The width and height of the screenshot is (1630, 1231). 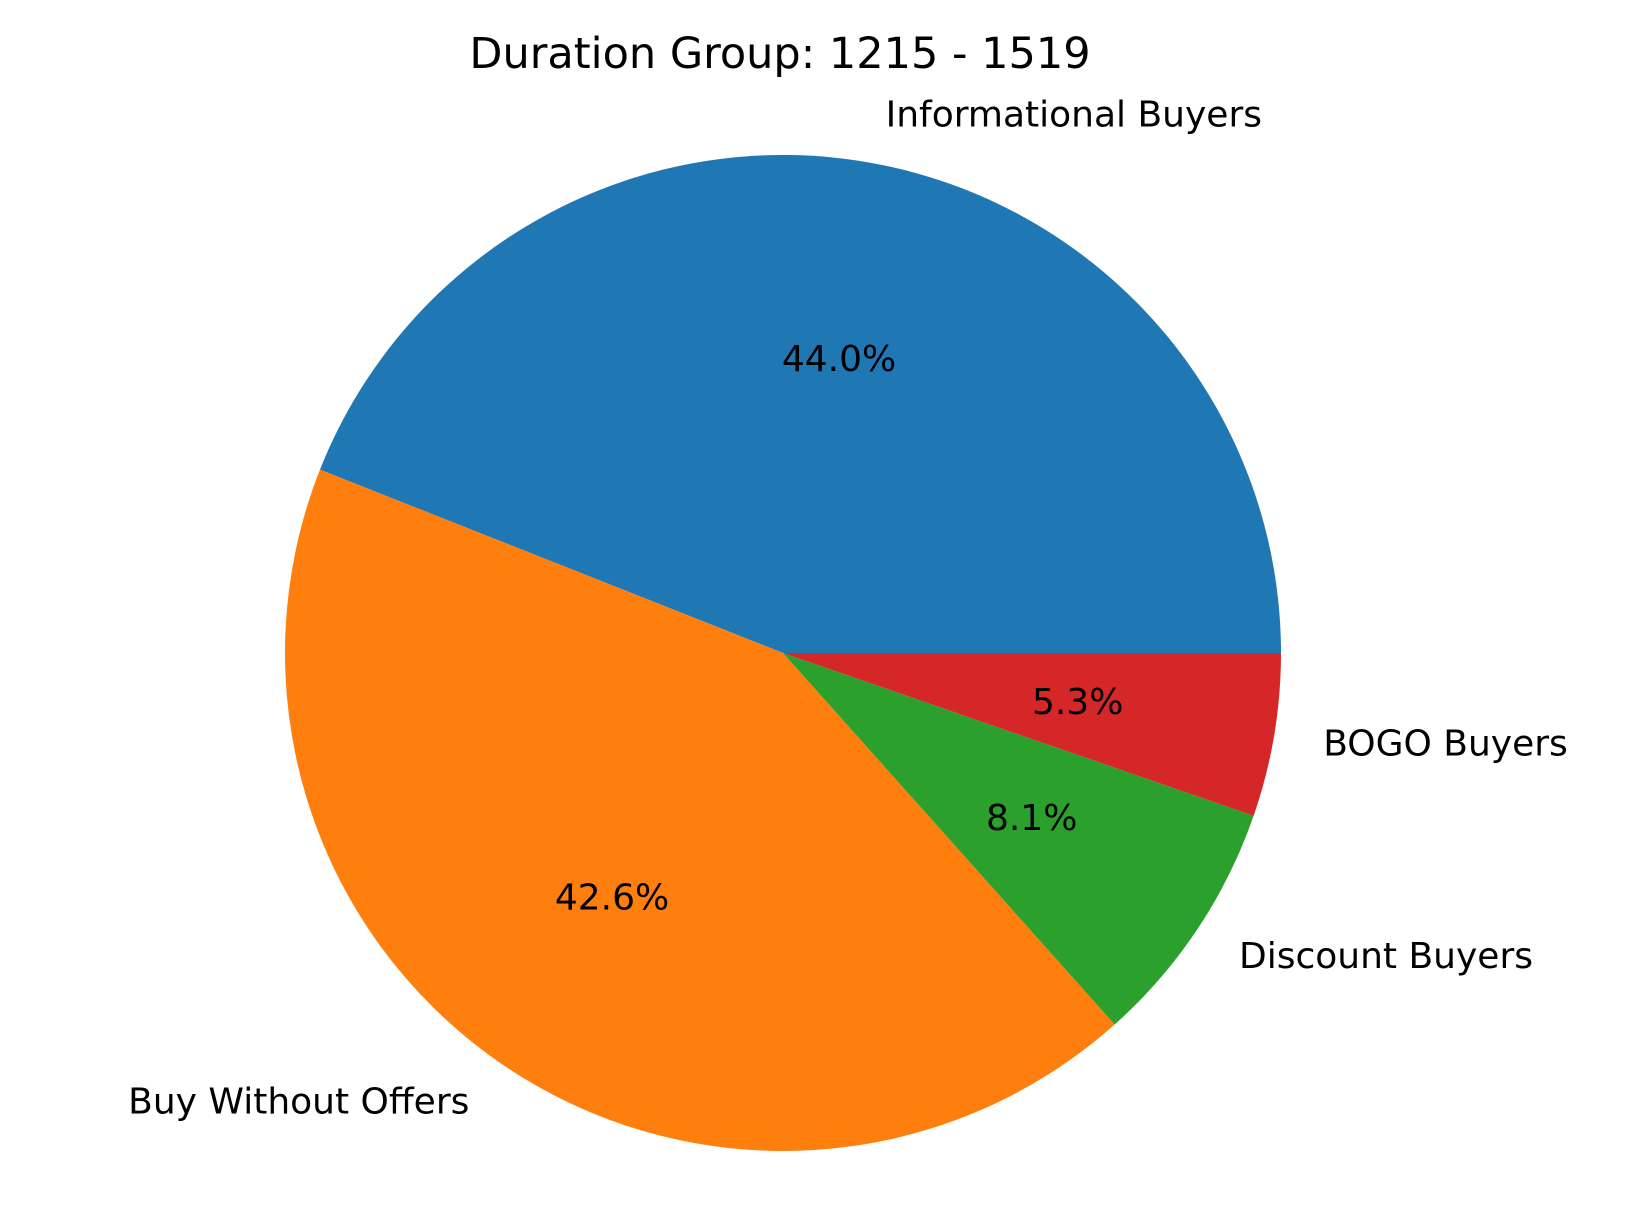 What do you see at coordinates (1386, 956) in the screenshot?
I see `slice-label-discount-buyers: Discount Buyers` at bounding box center [1386, 956].